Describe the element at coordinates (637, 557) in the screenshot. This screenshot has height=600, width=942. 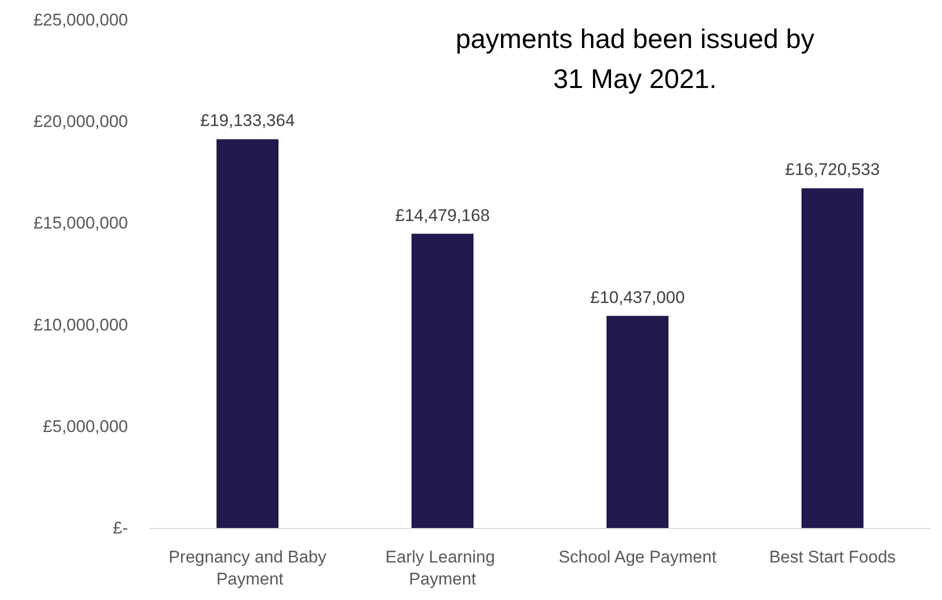
I see `x-tick-label: School Age Payment` at that location.